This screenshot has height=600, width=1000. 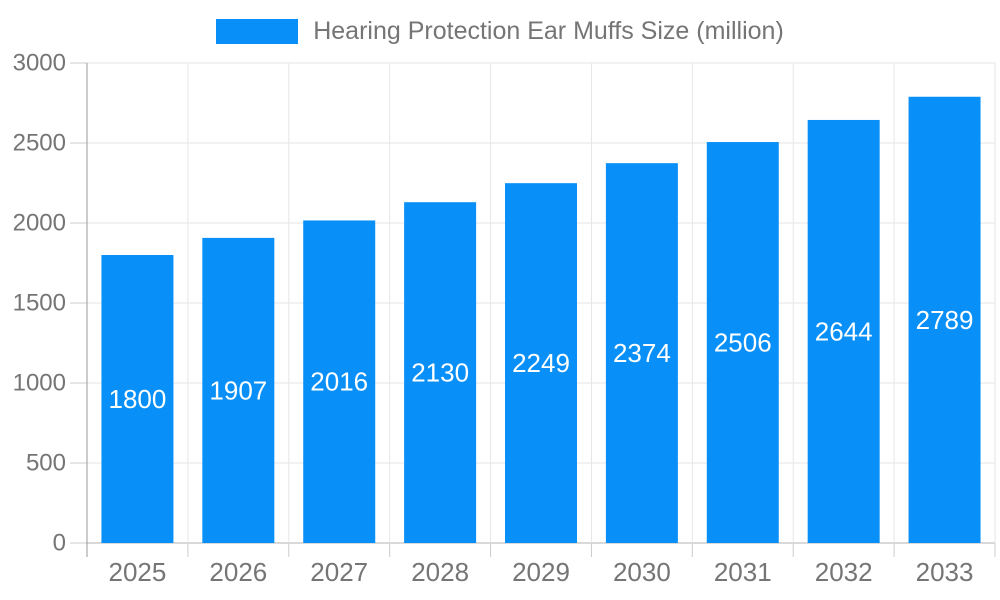 I want to click on bar-2031, so click(x=742, y=343).